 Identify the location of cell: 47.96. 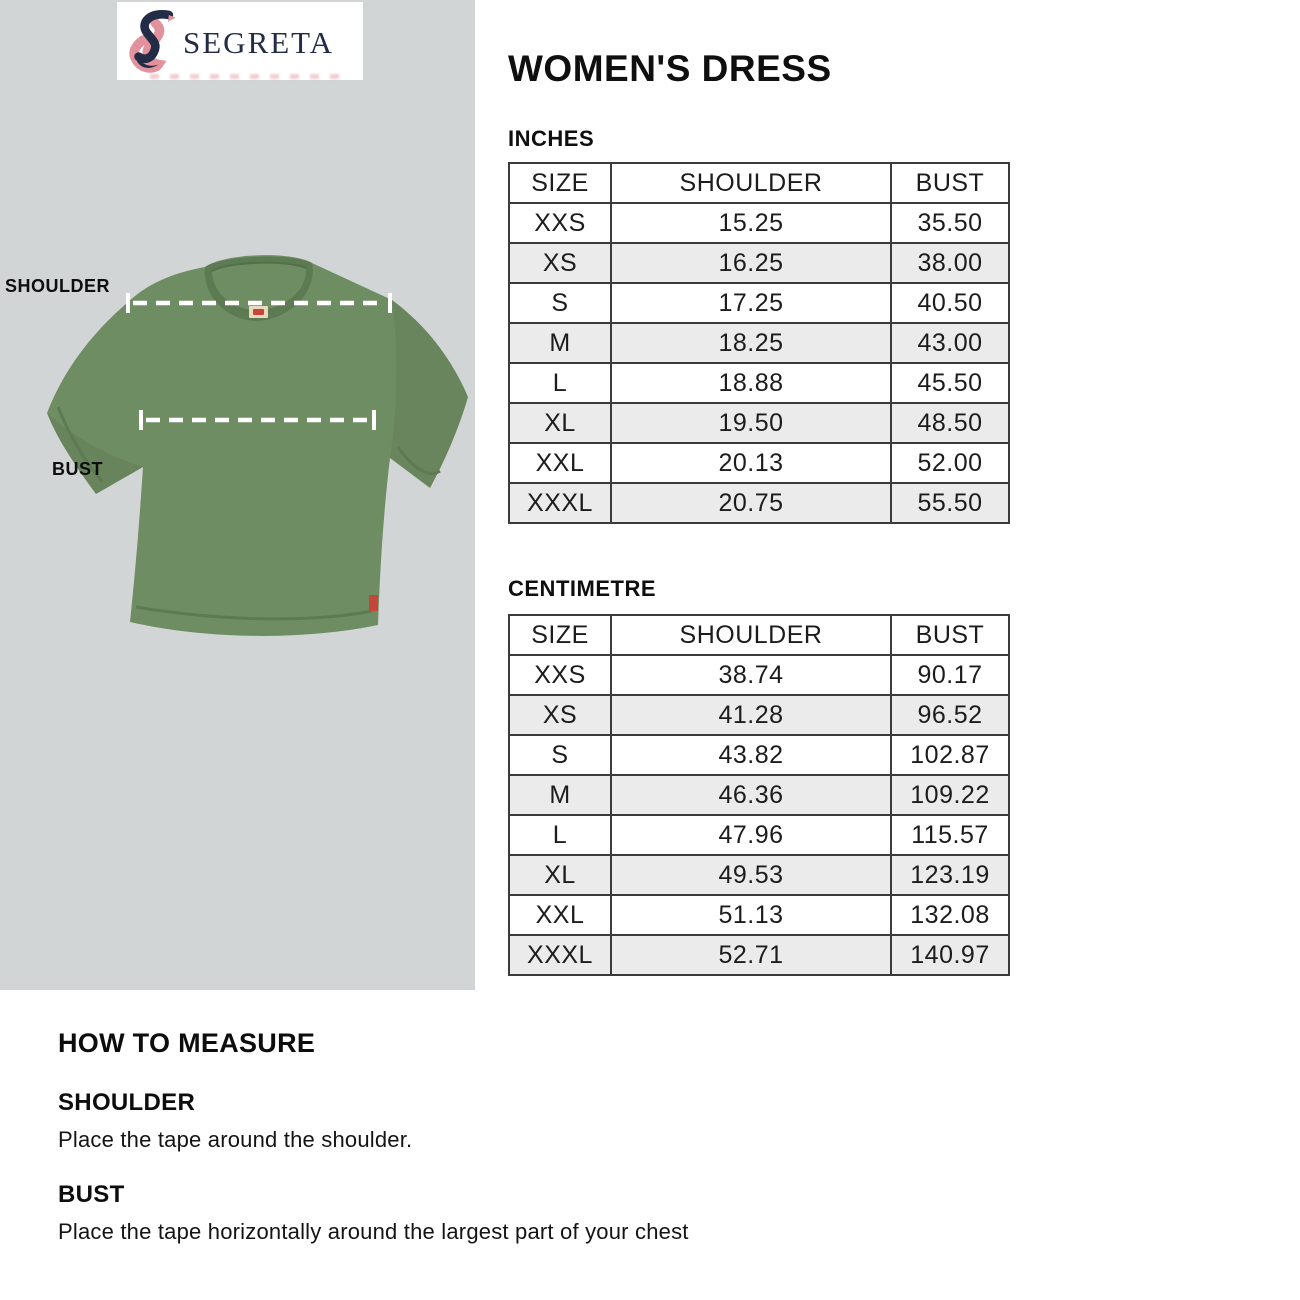
(751, 835).